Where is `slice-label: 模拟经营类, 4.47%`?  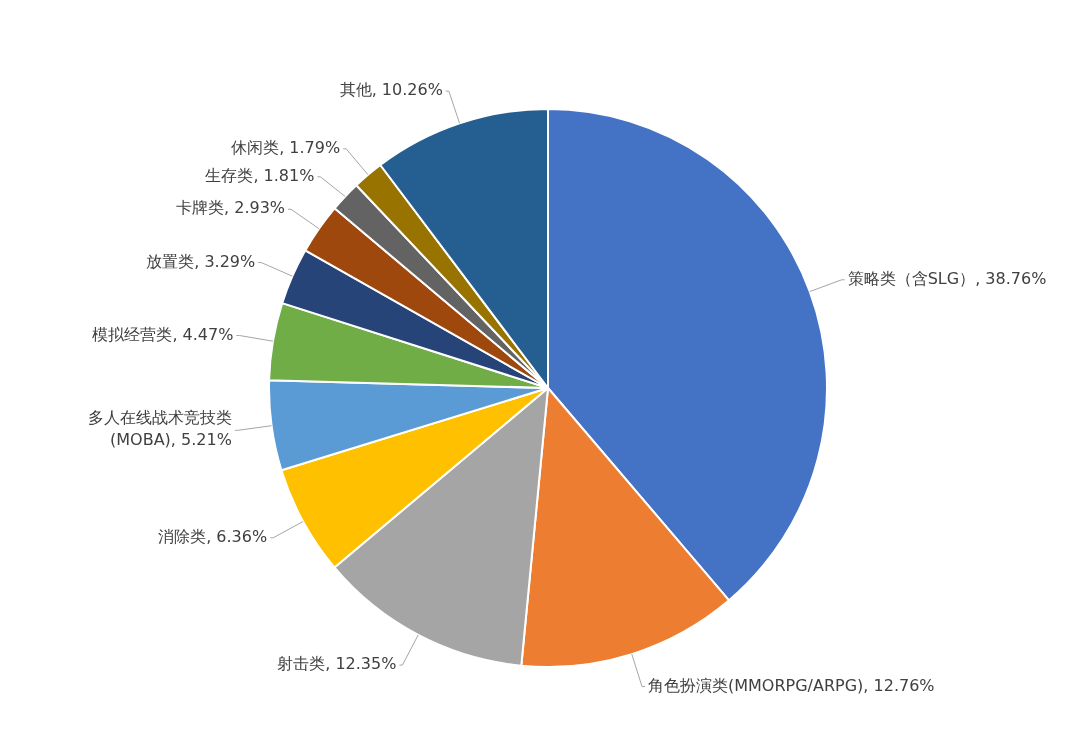 slice-label: 模拟经营类, 4.47% is located at coordinates (163, 334).